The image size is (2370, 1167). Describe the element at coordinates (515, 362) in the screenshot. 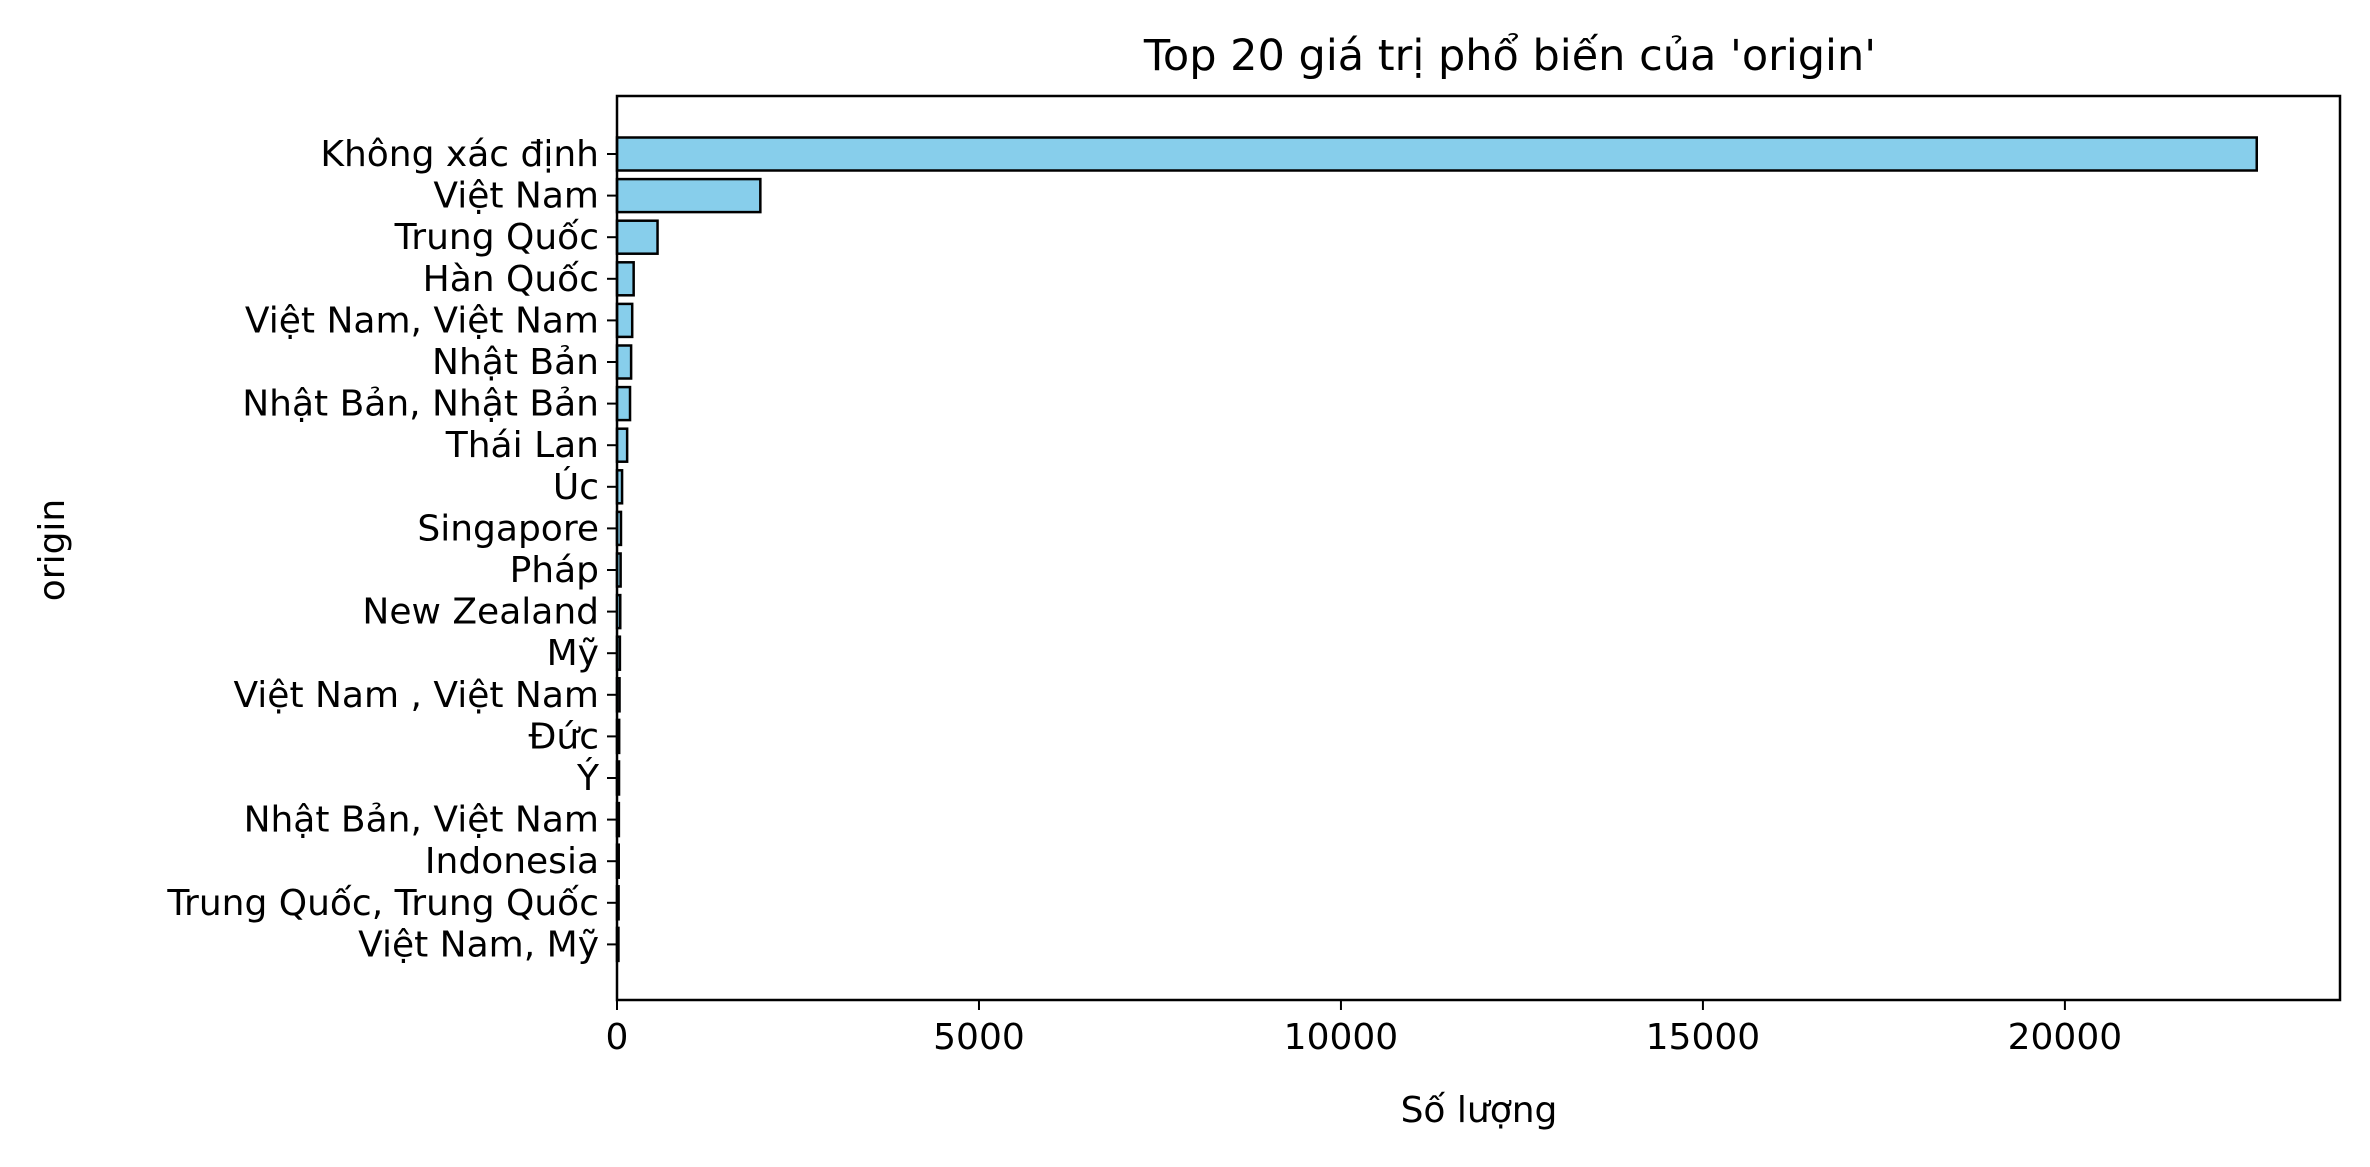

I see `y-tick-label: Nhật Bản` at that location.